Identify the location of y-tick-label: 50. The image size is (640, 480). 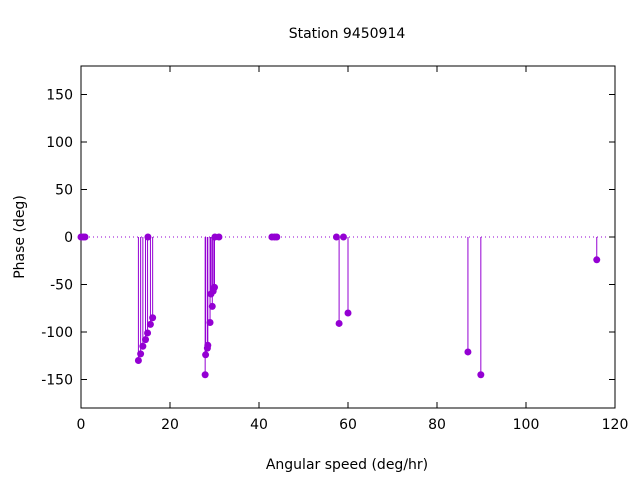
(64, 191).